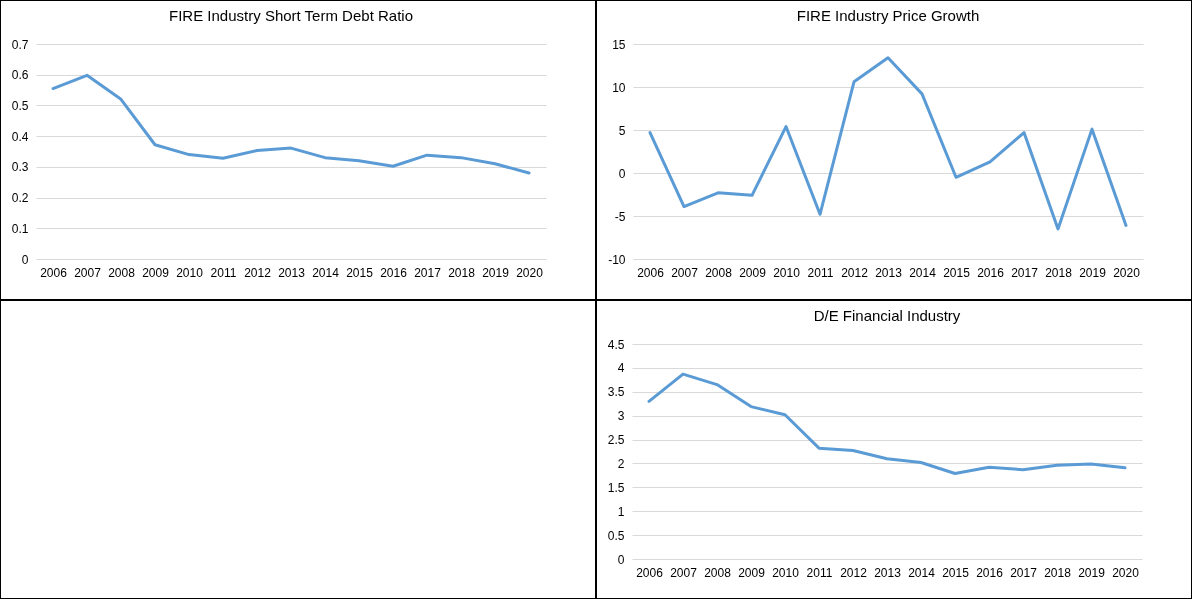  Describe the element at coordinates (619, 87) in the screenshot. I see `y-tick-label: 10` at that location.